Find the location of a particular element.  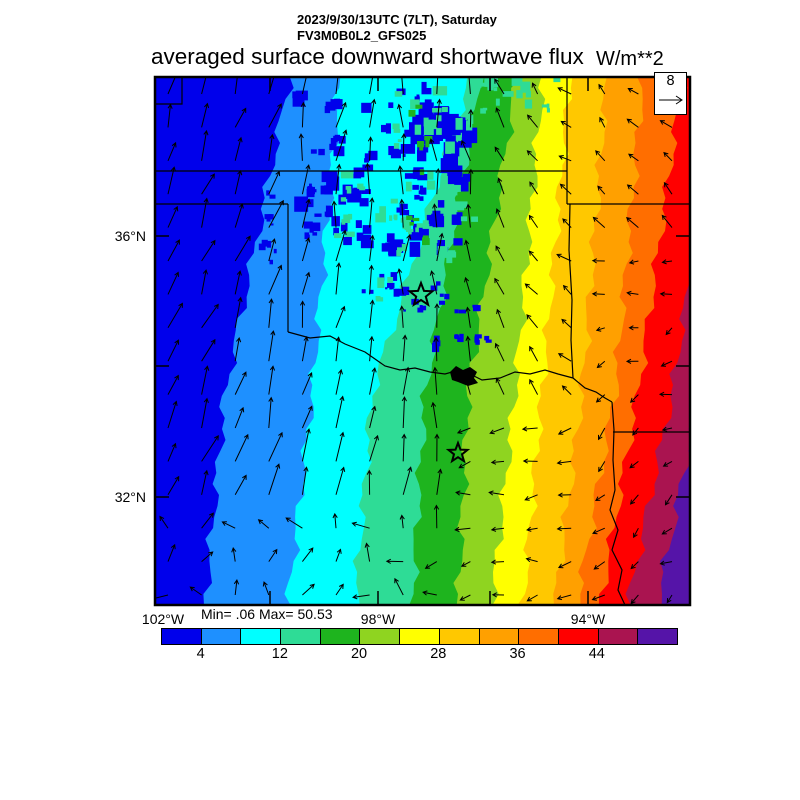

lon-label-98w: 98°W is located at coordinates (378, 619).